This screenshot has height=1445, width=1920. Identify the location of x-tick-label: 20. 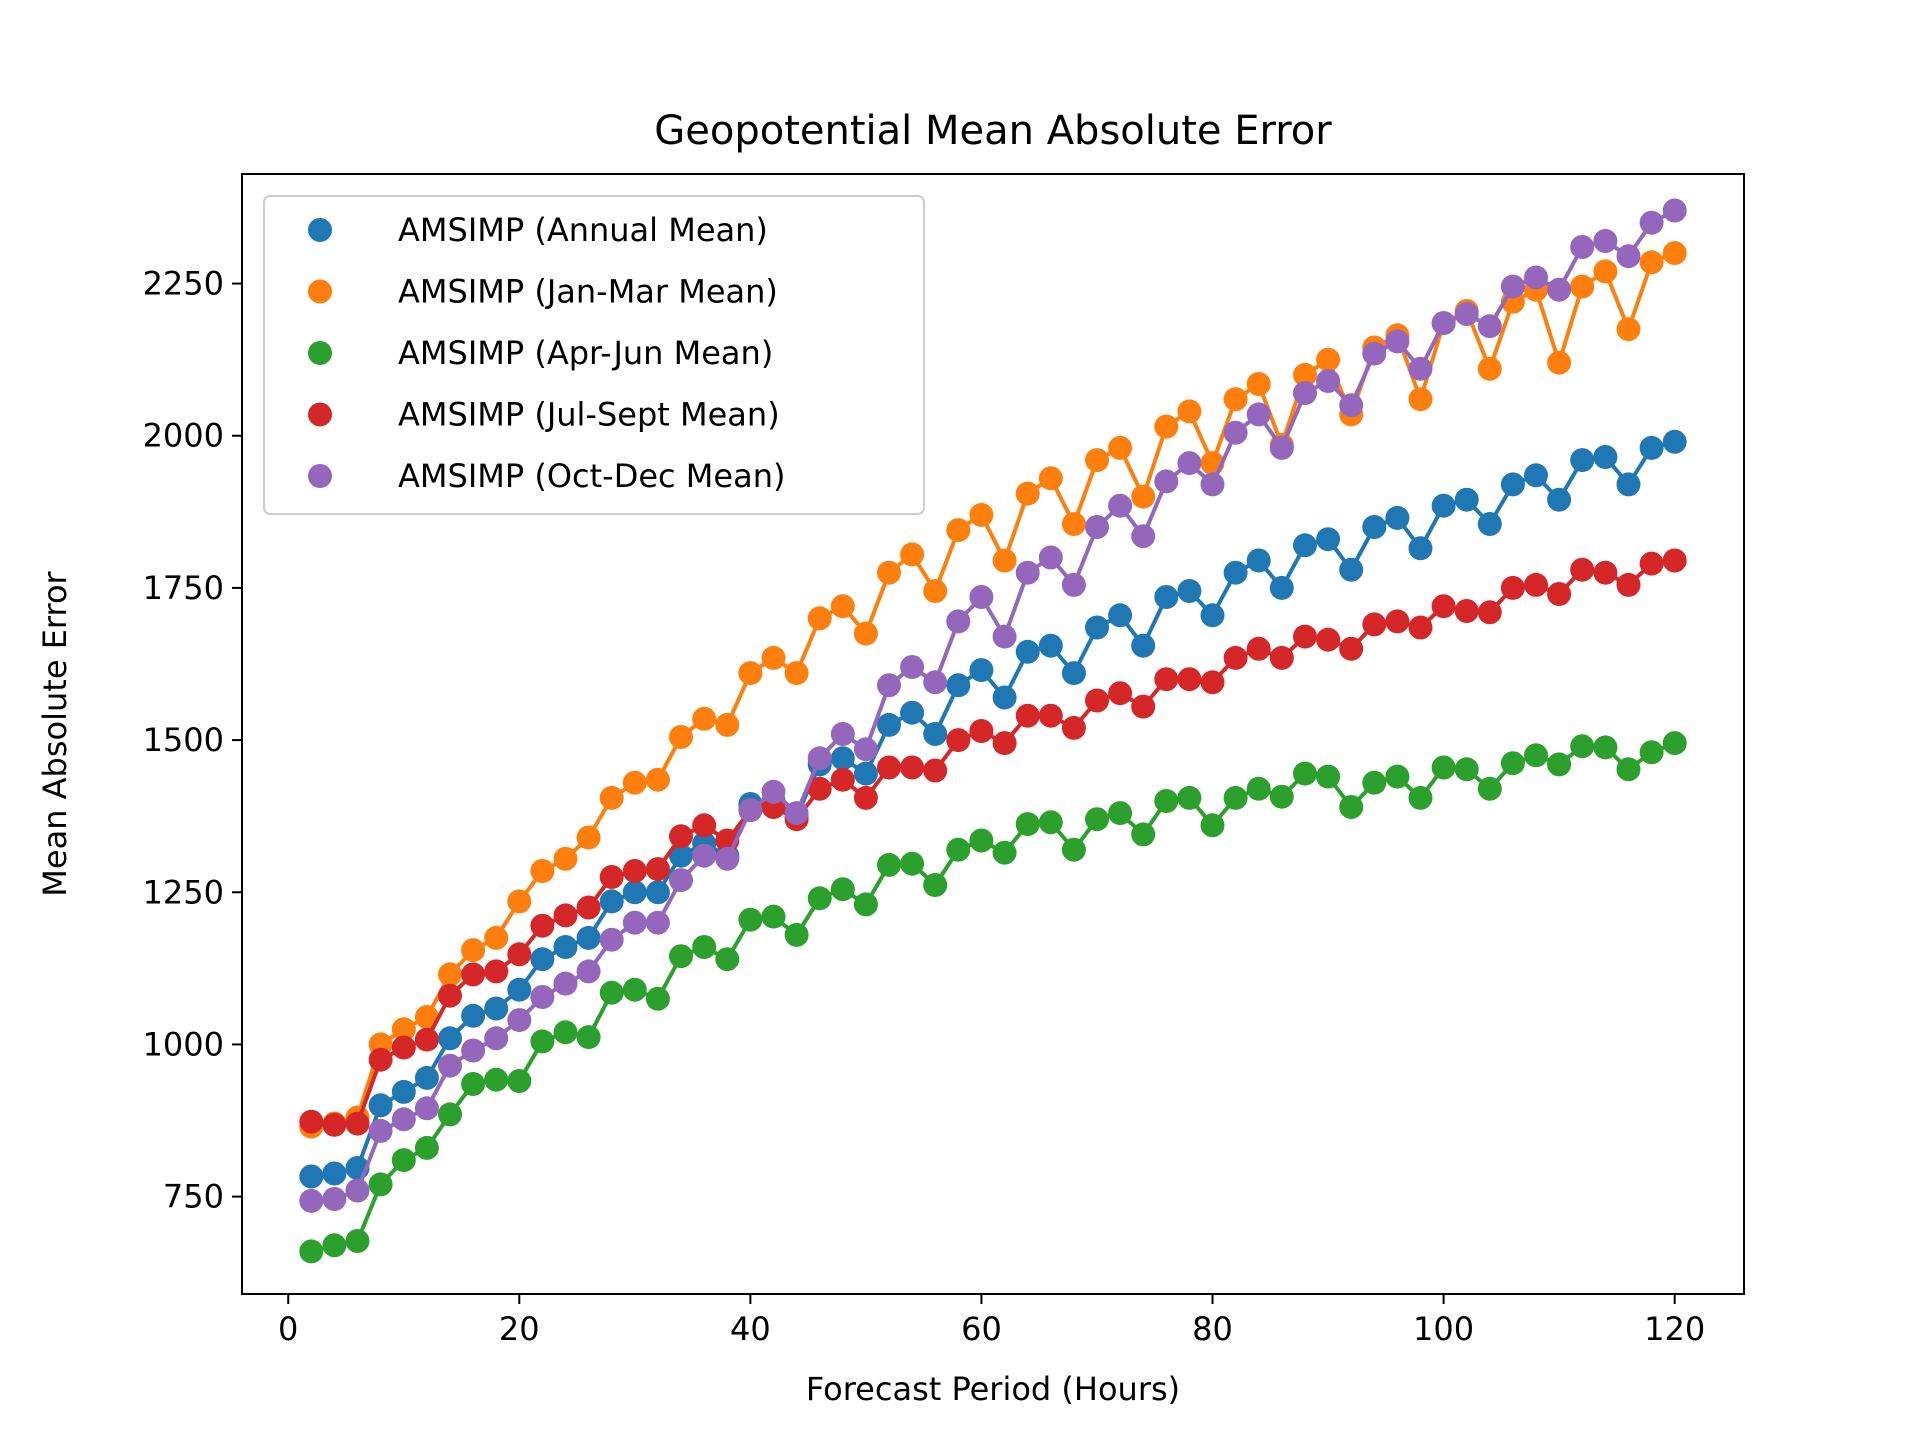
(519, 1329).